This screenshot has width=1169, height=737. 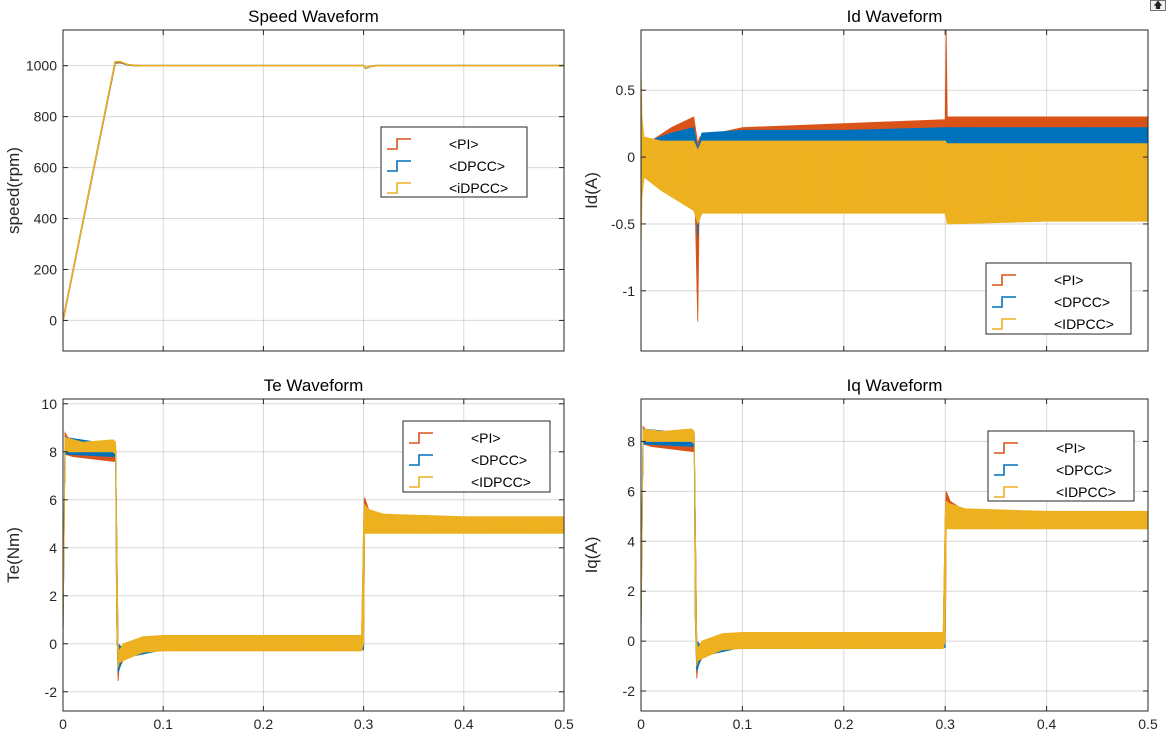 What do you see at coordinates (623, 224) in the screenshot?
I see `y-tick-label: -0.5` at bounding box center [623, 224].